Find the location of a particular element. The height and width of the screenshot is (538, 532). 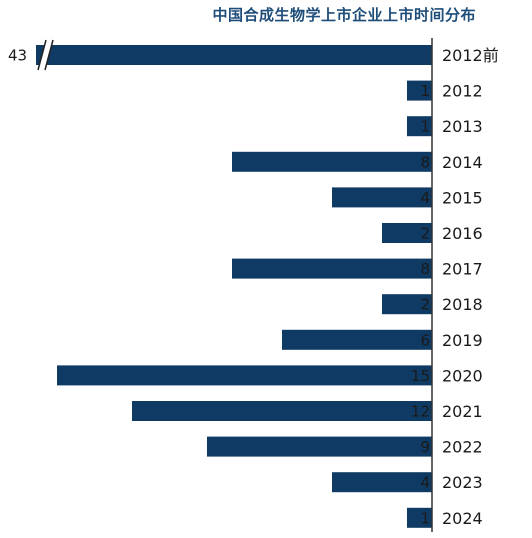

category-label-2021: 2021 is located at coordinates (462, 411).